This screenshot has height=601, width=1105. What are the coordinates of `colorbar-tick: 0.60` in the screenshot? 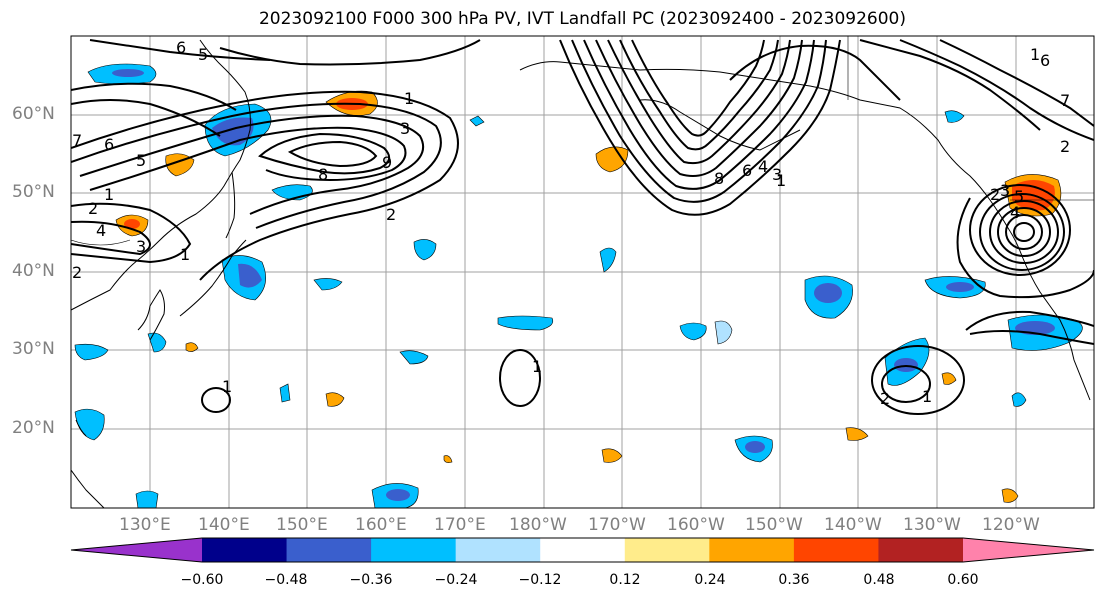 It's located at (963, 580).